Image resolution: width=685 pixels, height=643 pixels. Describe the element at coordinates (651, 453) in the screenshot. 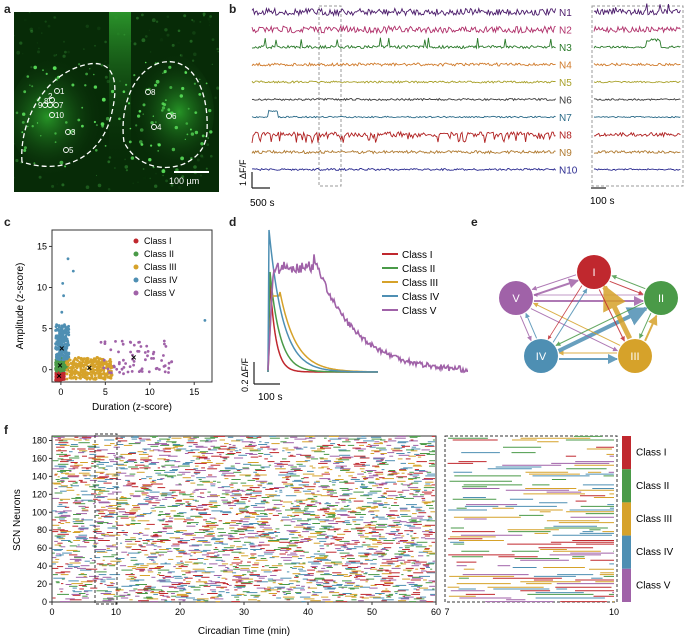

I see `colorbar-label: Class I` at that location.